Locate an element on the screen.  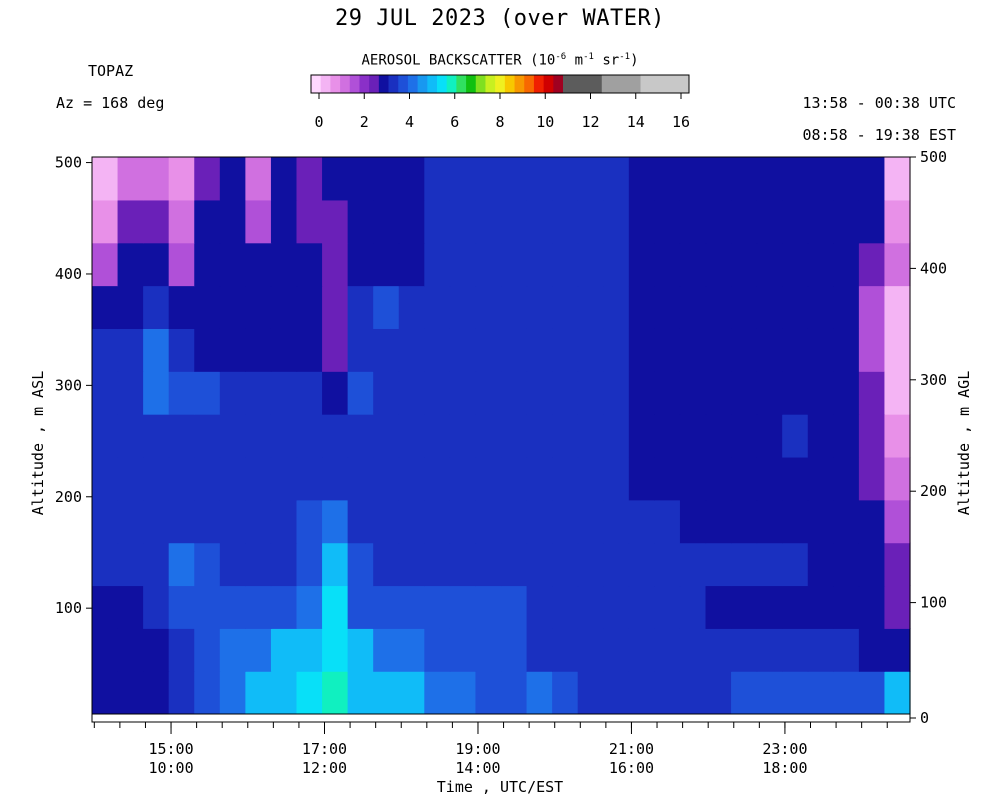
colorbar-tick-label: 8 is located at coordinates (499, 122).